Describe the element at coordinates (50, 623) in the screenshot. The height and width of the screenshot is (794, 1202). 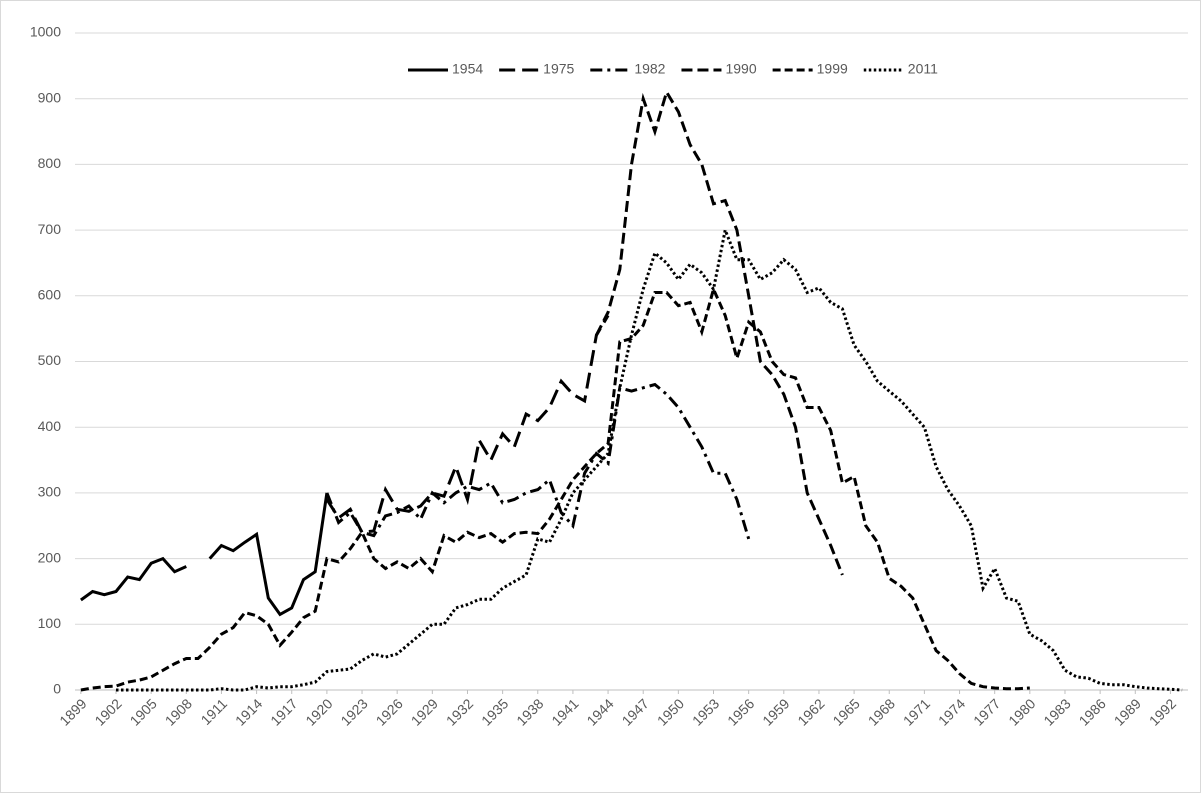
I see `y-tick-label: 100` at that location.